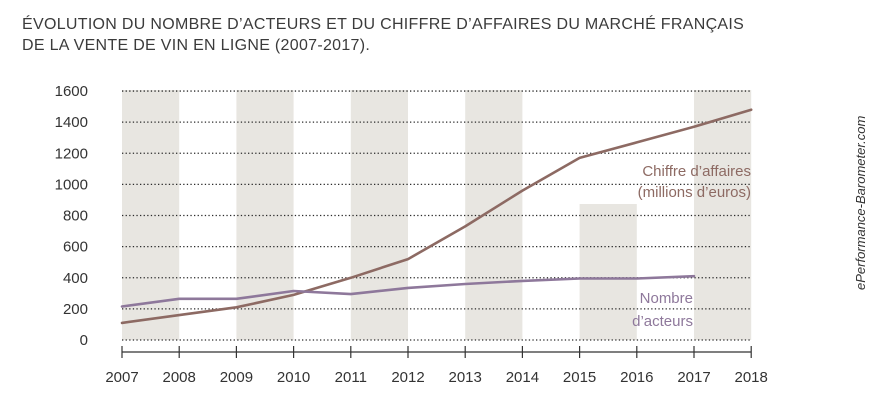 This screenshot has height=417, width=880. I want to click on y-tick-label: 1600, so click(71, 91).